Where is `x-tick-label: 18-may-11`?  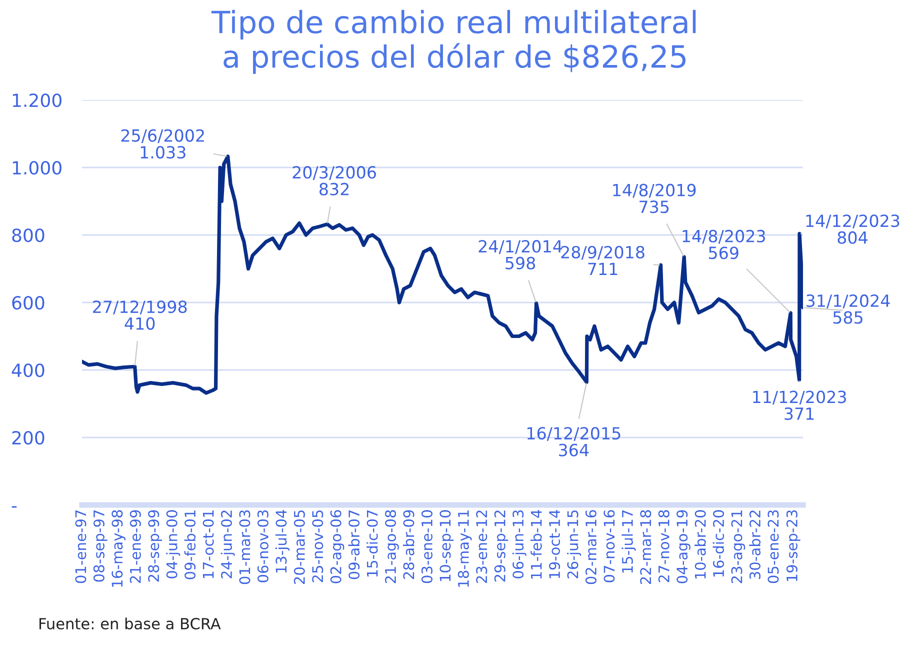 x-tick-label: 18-may-11 is located at coordinates (465, 548).